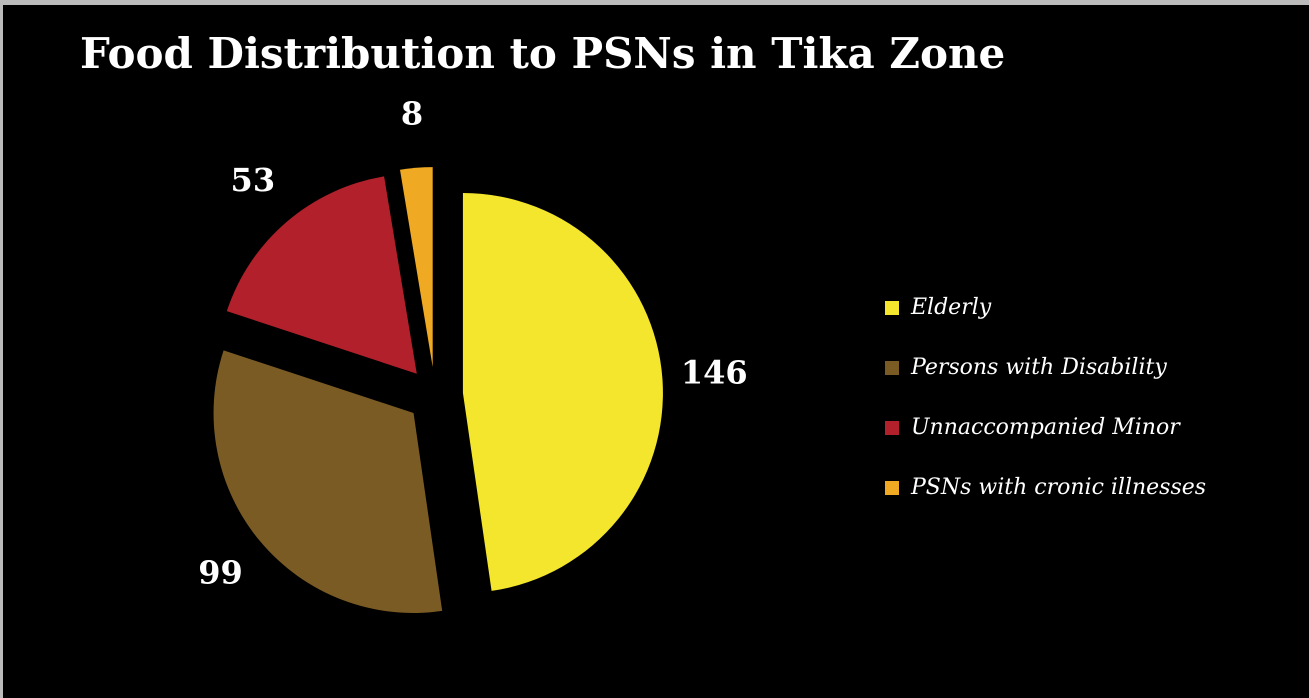 The image size is (1309, 698). Describe the element at coordinates (542, 53) in the screenshot. I see `chart-title: Food Distribution to PSNs in Tika Zone` at that location.